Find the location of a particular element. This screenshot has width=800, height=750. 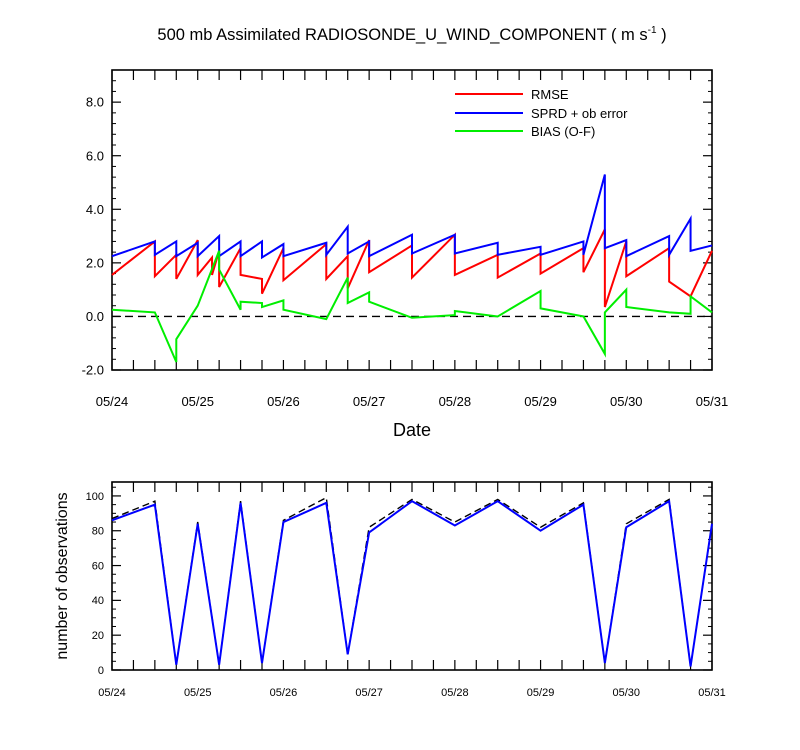

y-tick-label: 80 is located at coordinates (98, 532).